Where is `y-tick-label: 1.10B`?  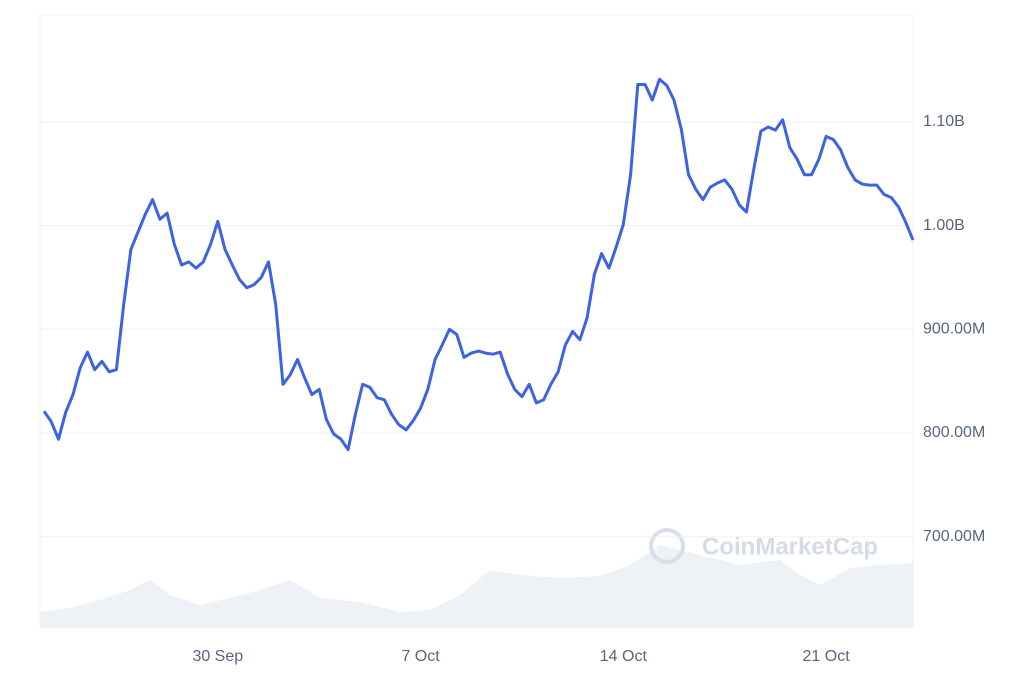 y-tick-label: 1.10B is located at coordinates (944, 121).